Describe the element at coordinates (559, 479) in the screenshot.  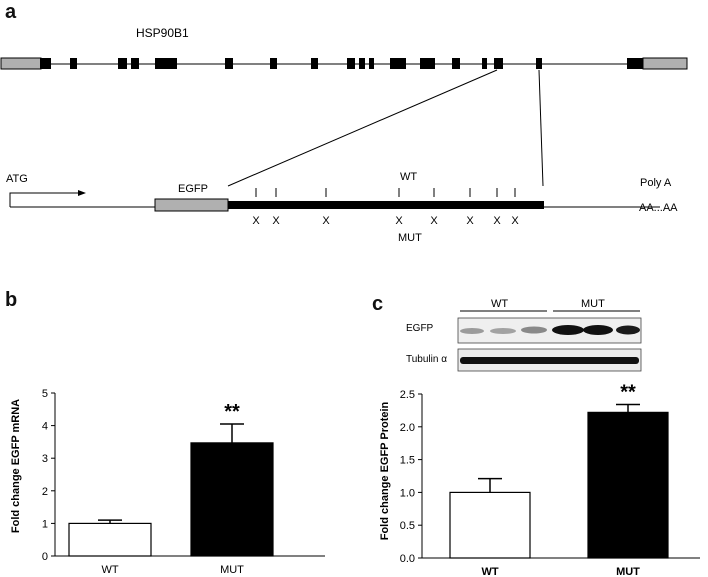
I see `chart-c-bars: WT MUT **` at that location.